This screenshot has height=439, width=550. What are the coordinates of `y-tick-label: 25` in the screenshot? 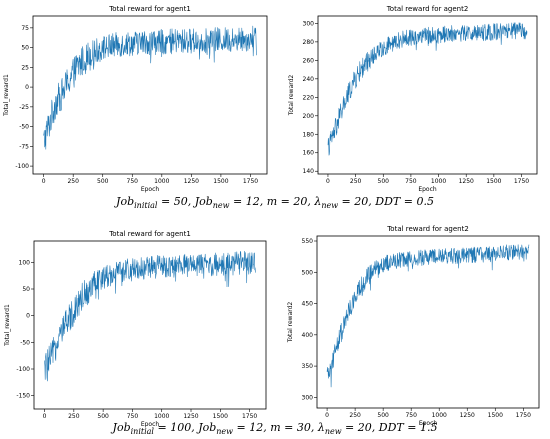 It's located at (25, 67).